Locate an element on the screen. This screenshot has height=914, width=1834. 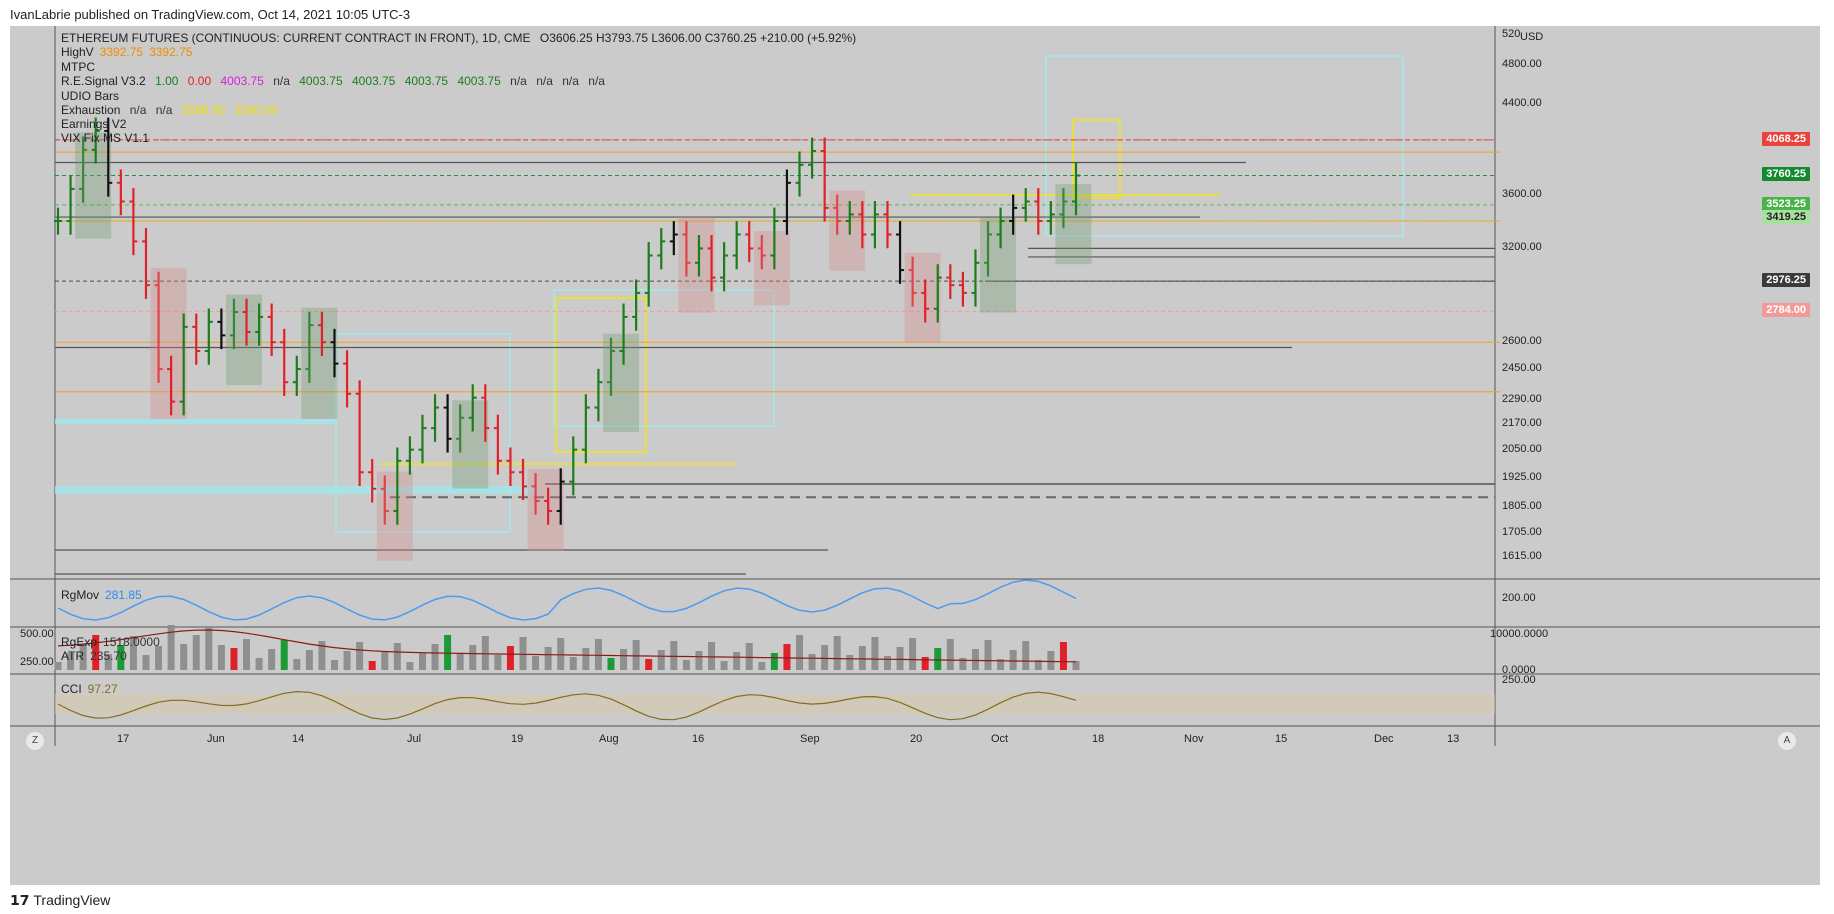
price-tag: 2976.25 is located at coordinates (1786, 280).